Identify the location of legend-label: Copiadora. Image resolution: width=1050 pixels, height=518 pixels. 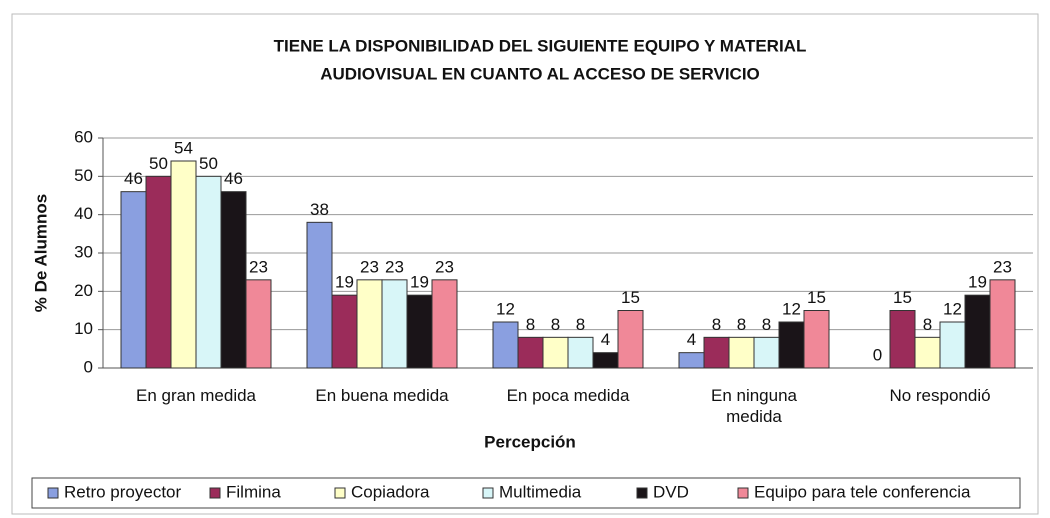
(390, 491).